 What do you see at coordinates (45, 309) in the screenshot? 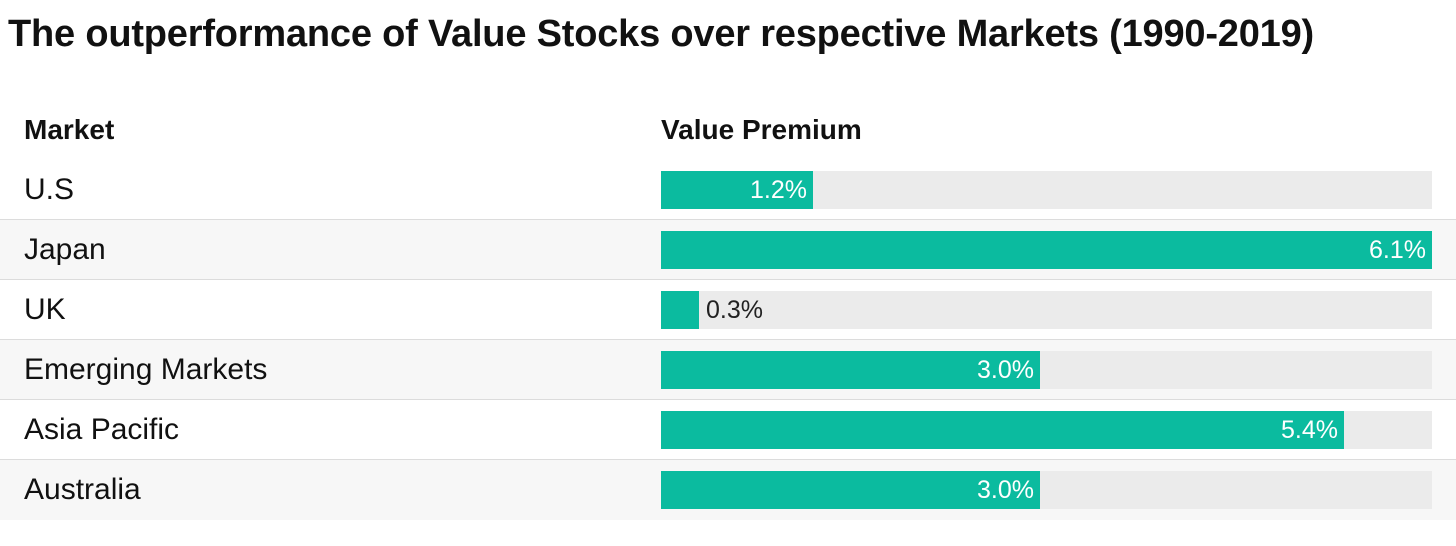
I see `market-label: UK` at bounding box center [45, 309].